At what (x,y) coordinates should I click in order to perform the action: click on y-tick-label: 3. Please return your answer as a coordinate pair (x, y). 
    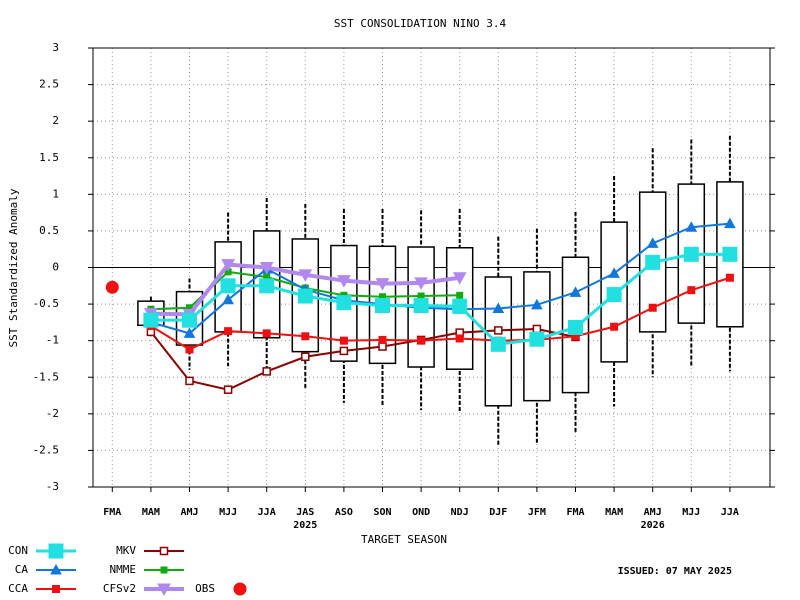
    Looking at the image, I should click on (55, 47).